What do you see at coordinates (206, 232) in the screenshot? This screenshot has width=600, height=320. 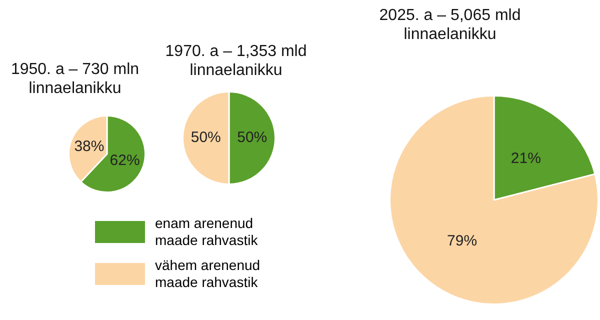 I see `legend-label: enam arenenud maade rahvastik` at bounding box center [206, 232].